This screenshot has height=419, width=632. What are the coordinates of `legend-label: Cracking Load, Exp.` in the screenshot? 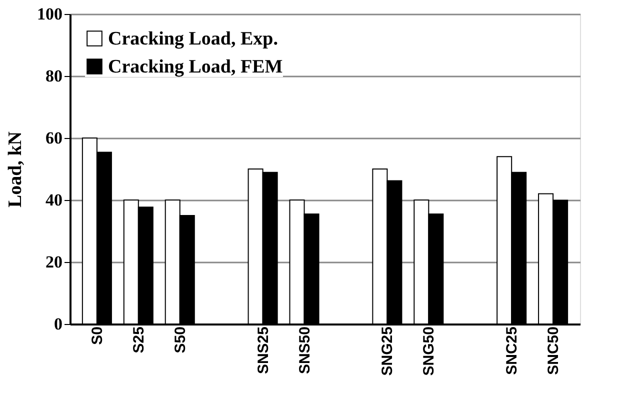 It's located at (193, 39).